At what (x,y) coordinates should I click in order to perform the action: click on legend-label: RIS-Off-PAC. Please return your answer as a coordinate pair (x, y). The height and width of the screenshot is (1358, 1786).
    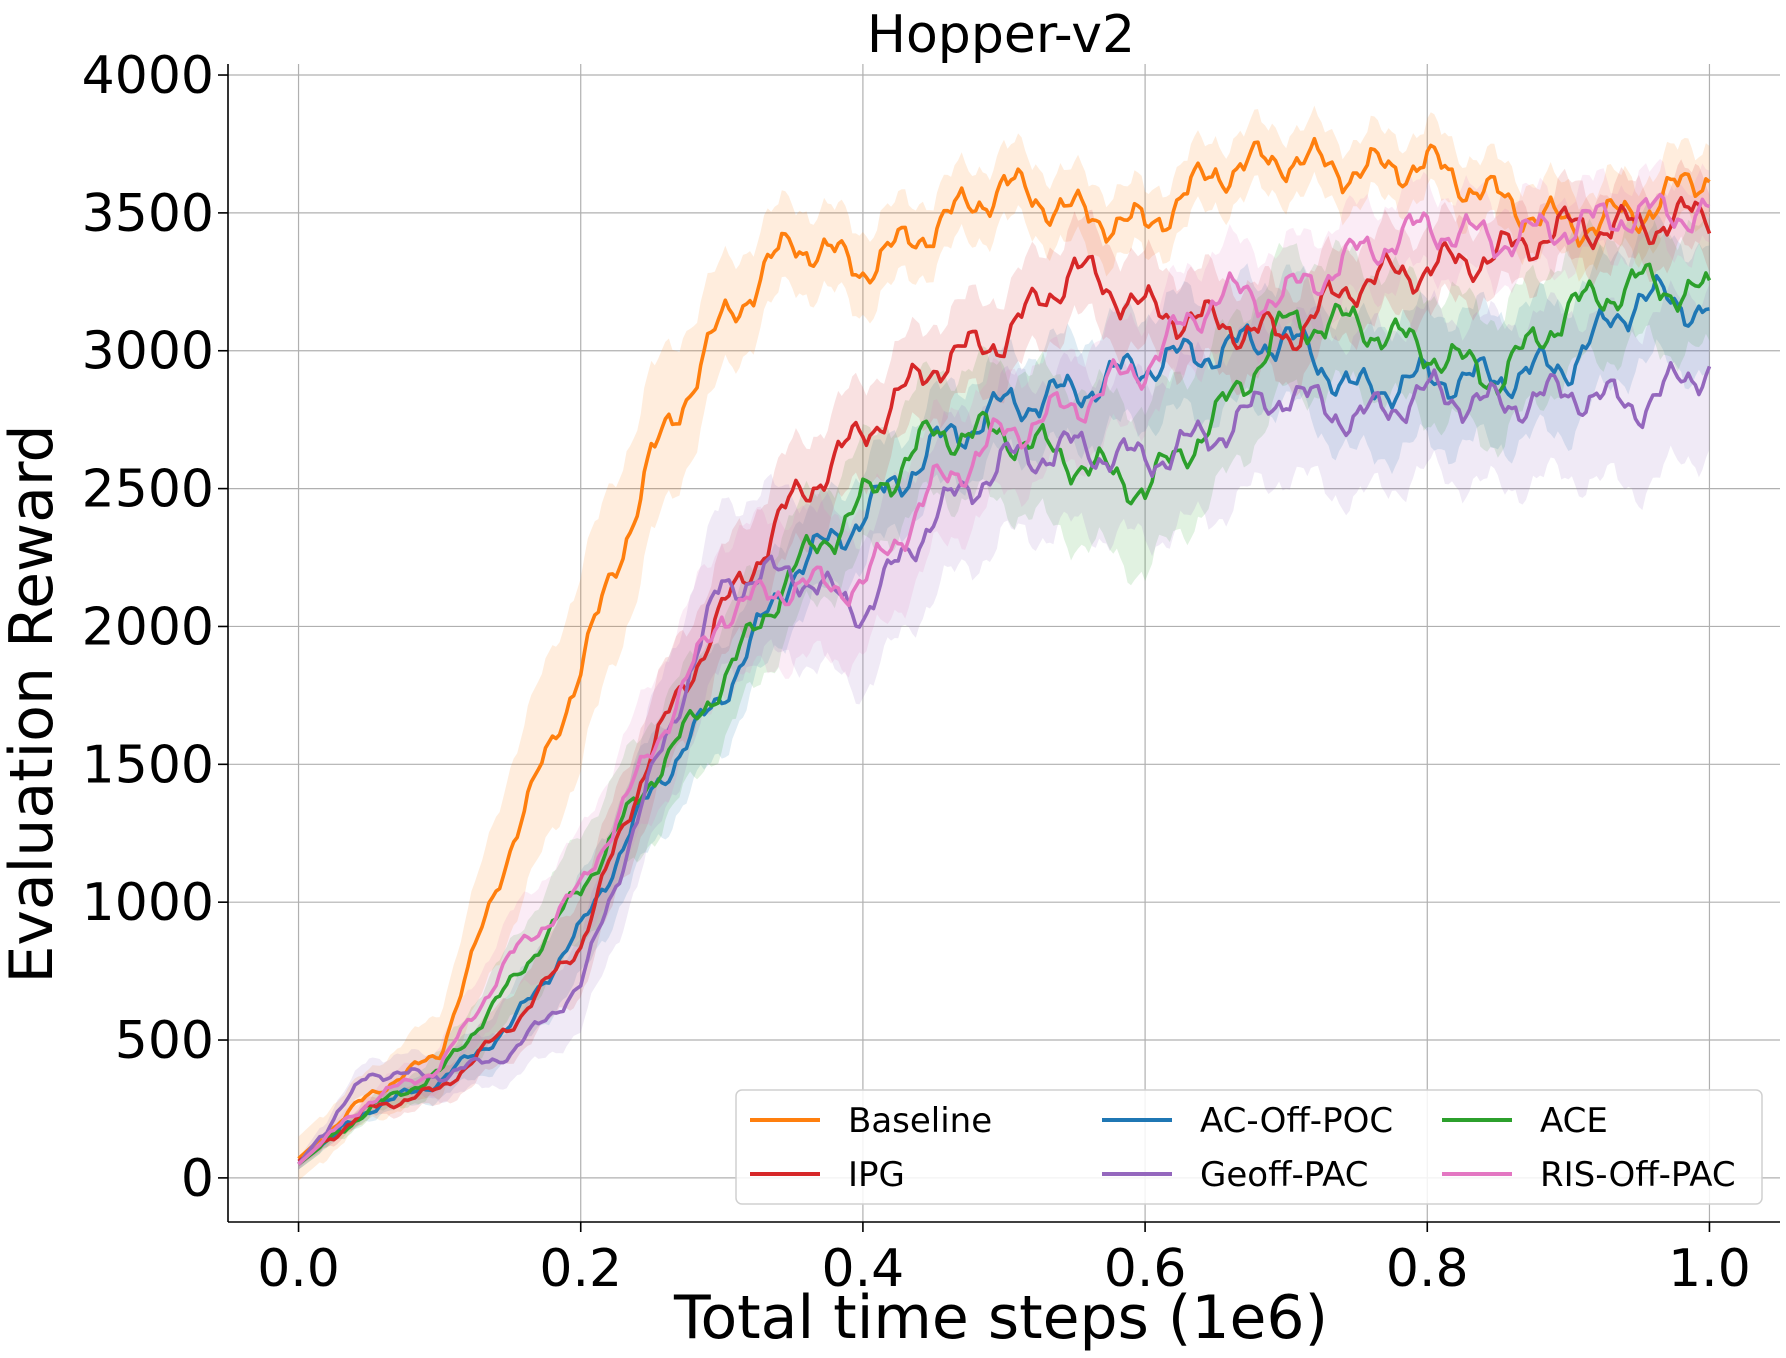
    Looking at the image, I should click on (1638, 1175).